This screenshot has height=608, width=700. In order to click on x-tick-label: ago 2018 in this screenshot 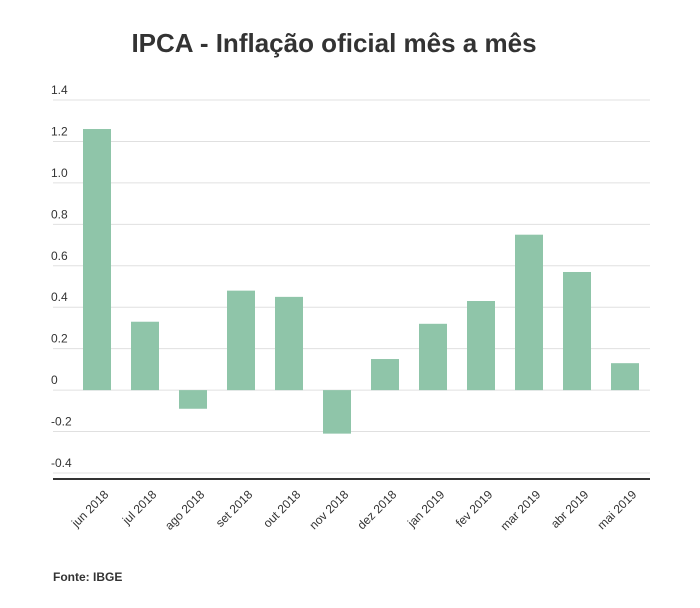, I will do `click(185, 510)`.